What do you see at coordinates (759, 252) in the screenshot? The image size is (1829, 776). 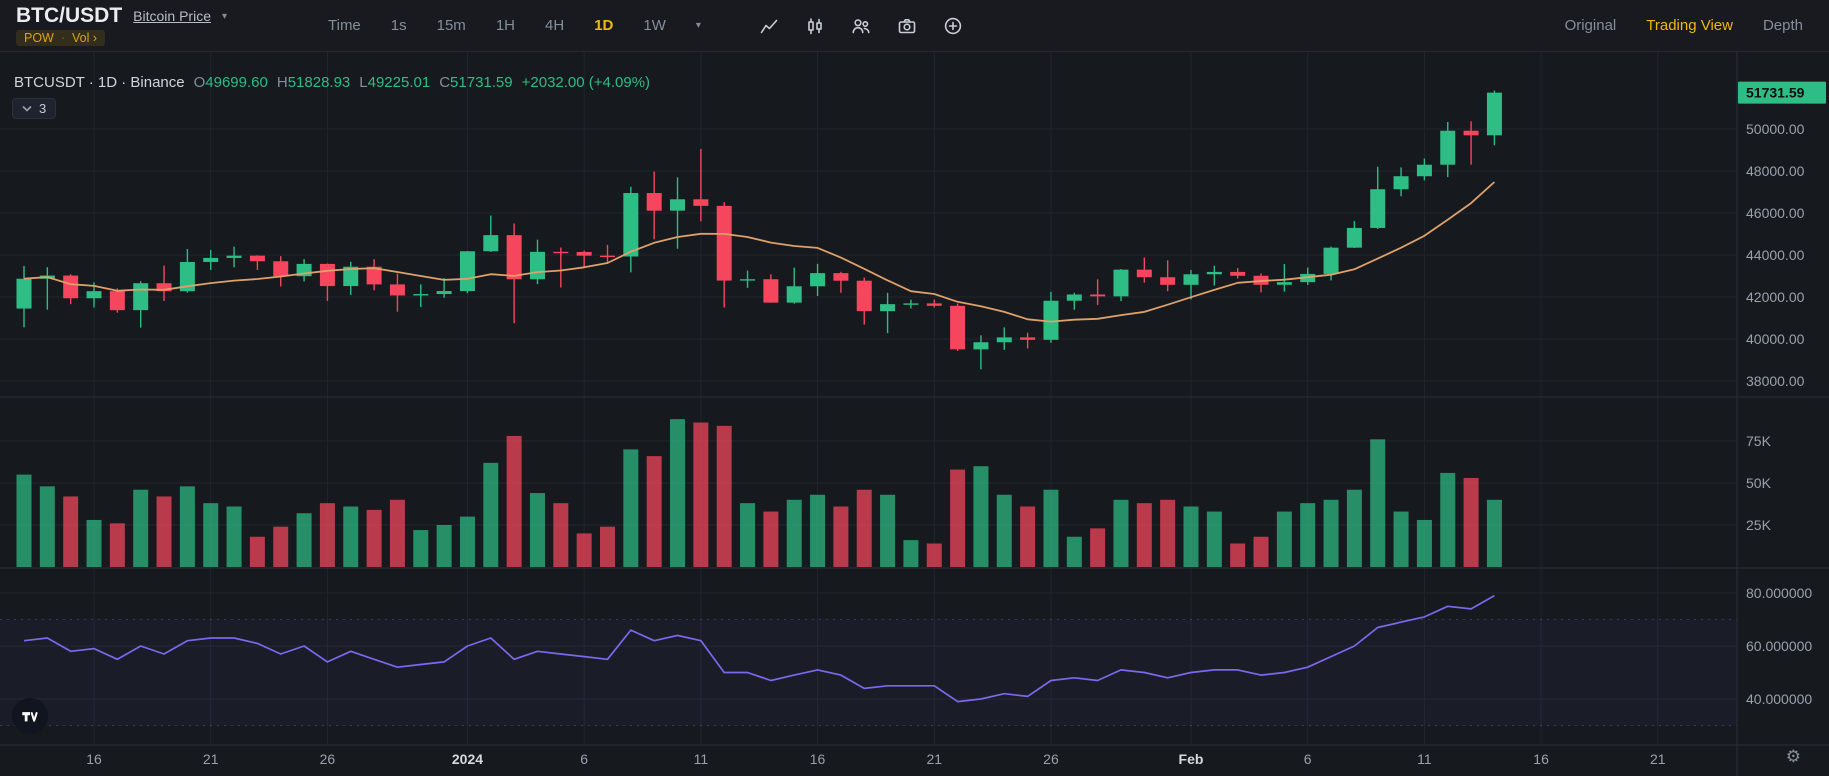 I see `ma-line-layer` at bounding box center [759, 252].